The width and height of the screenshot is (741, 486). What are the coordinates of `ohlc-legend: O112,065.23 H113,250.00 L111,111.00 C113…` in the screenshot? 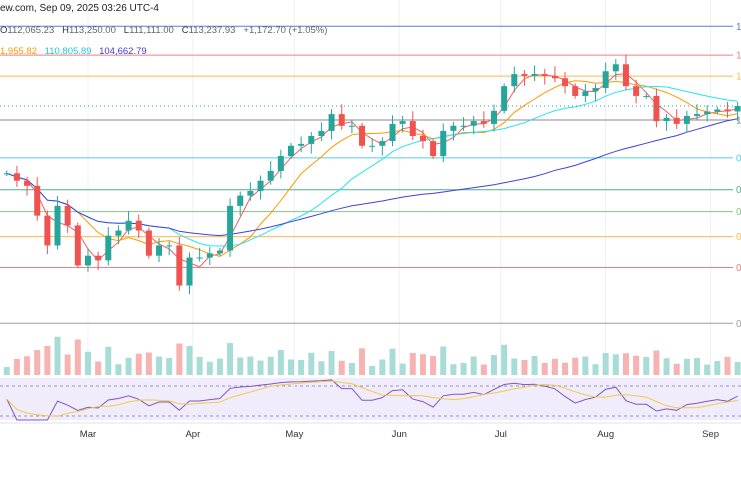 It's located at (164, 30).